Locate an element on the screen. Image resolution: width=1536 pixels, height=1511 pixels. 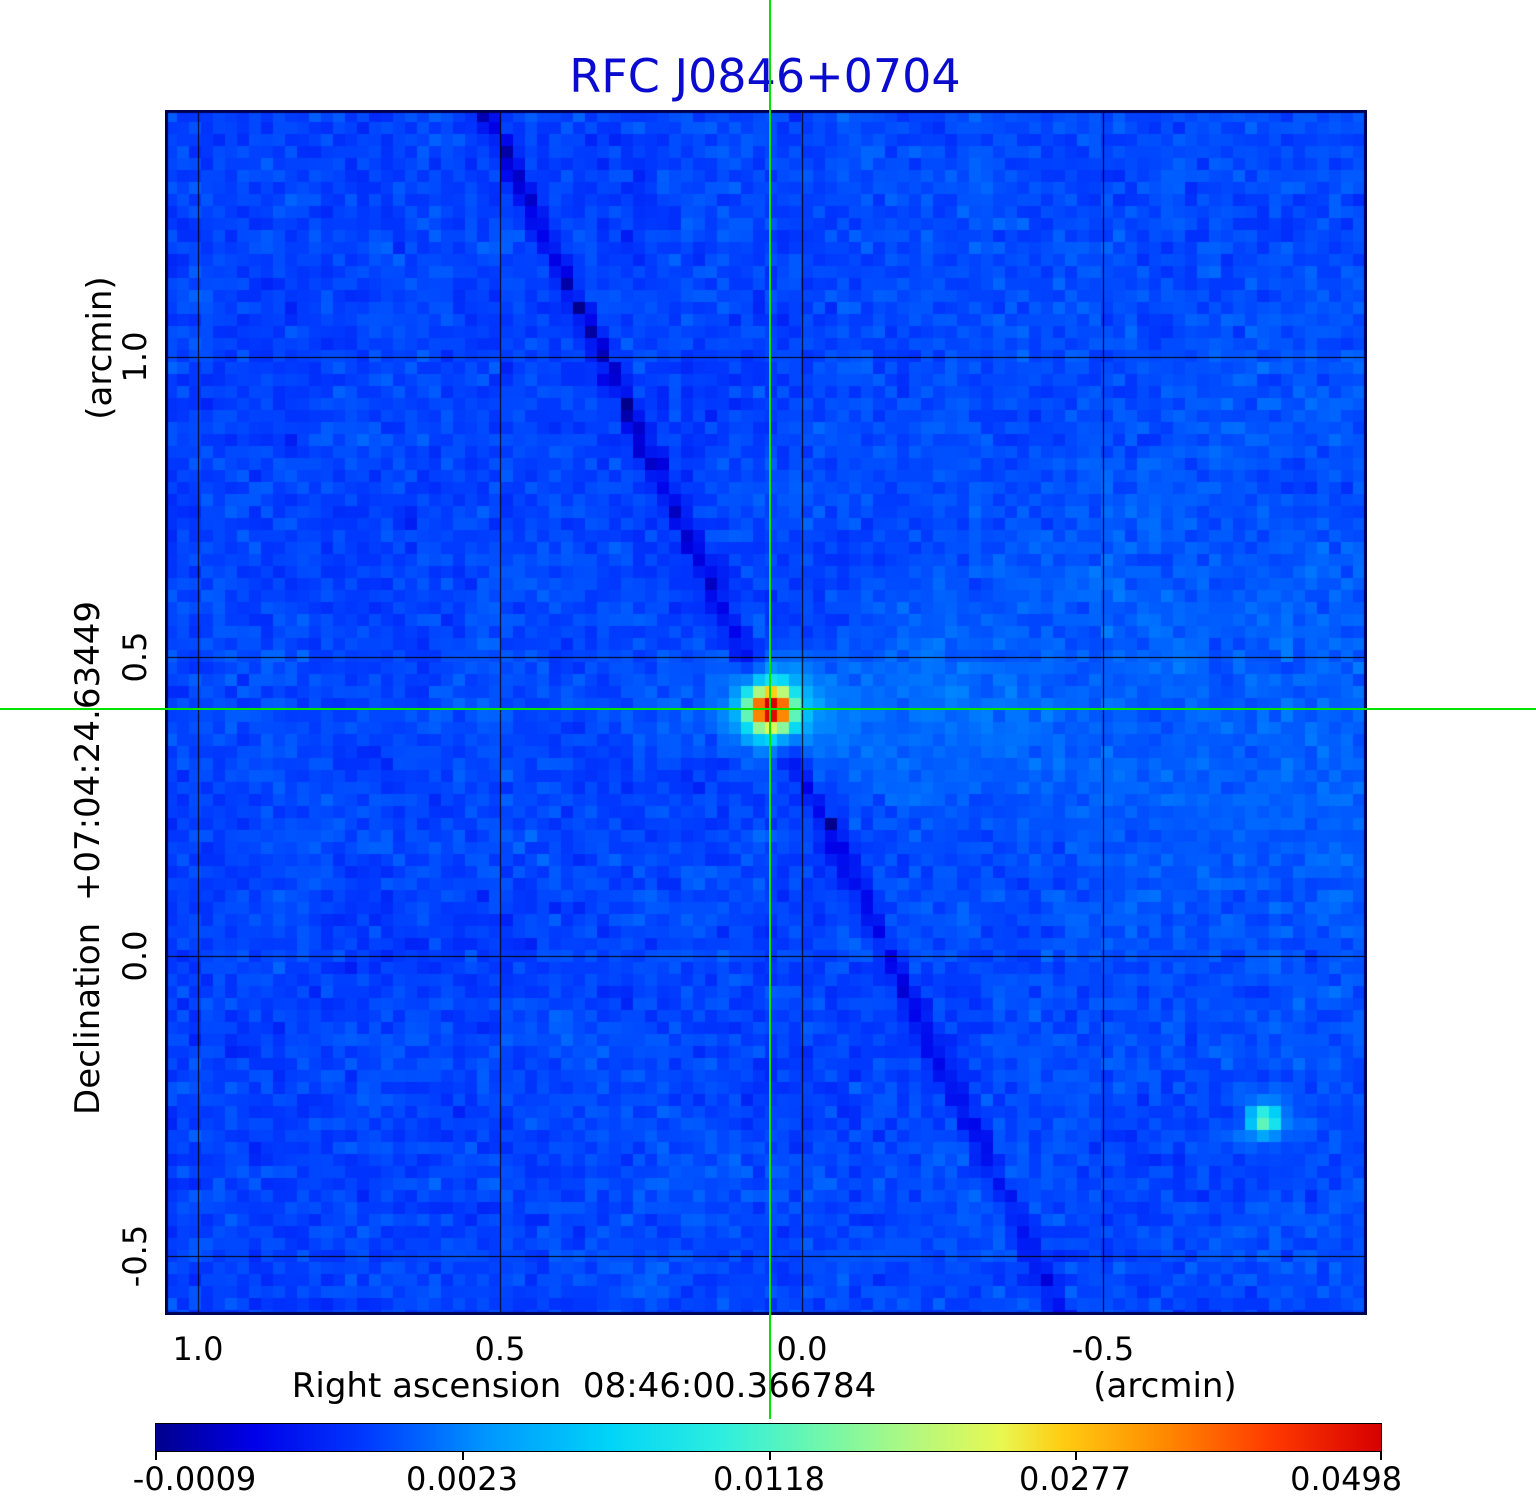
x-tick-0.0: 0.0 is located at coordinates (802, 1349).